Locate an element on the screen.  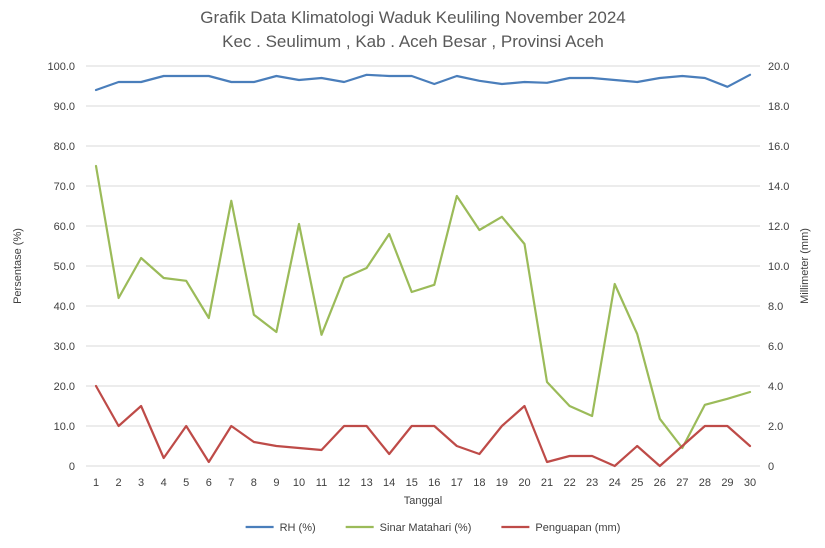
left-axis-label: Persentase (%) is located at coordinates (18, 266).